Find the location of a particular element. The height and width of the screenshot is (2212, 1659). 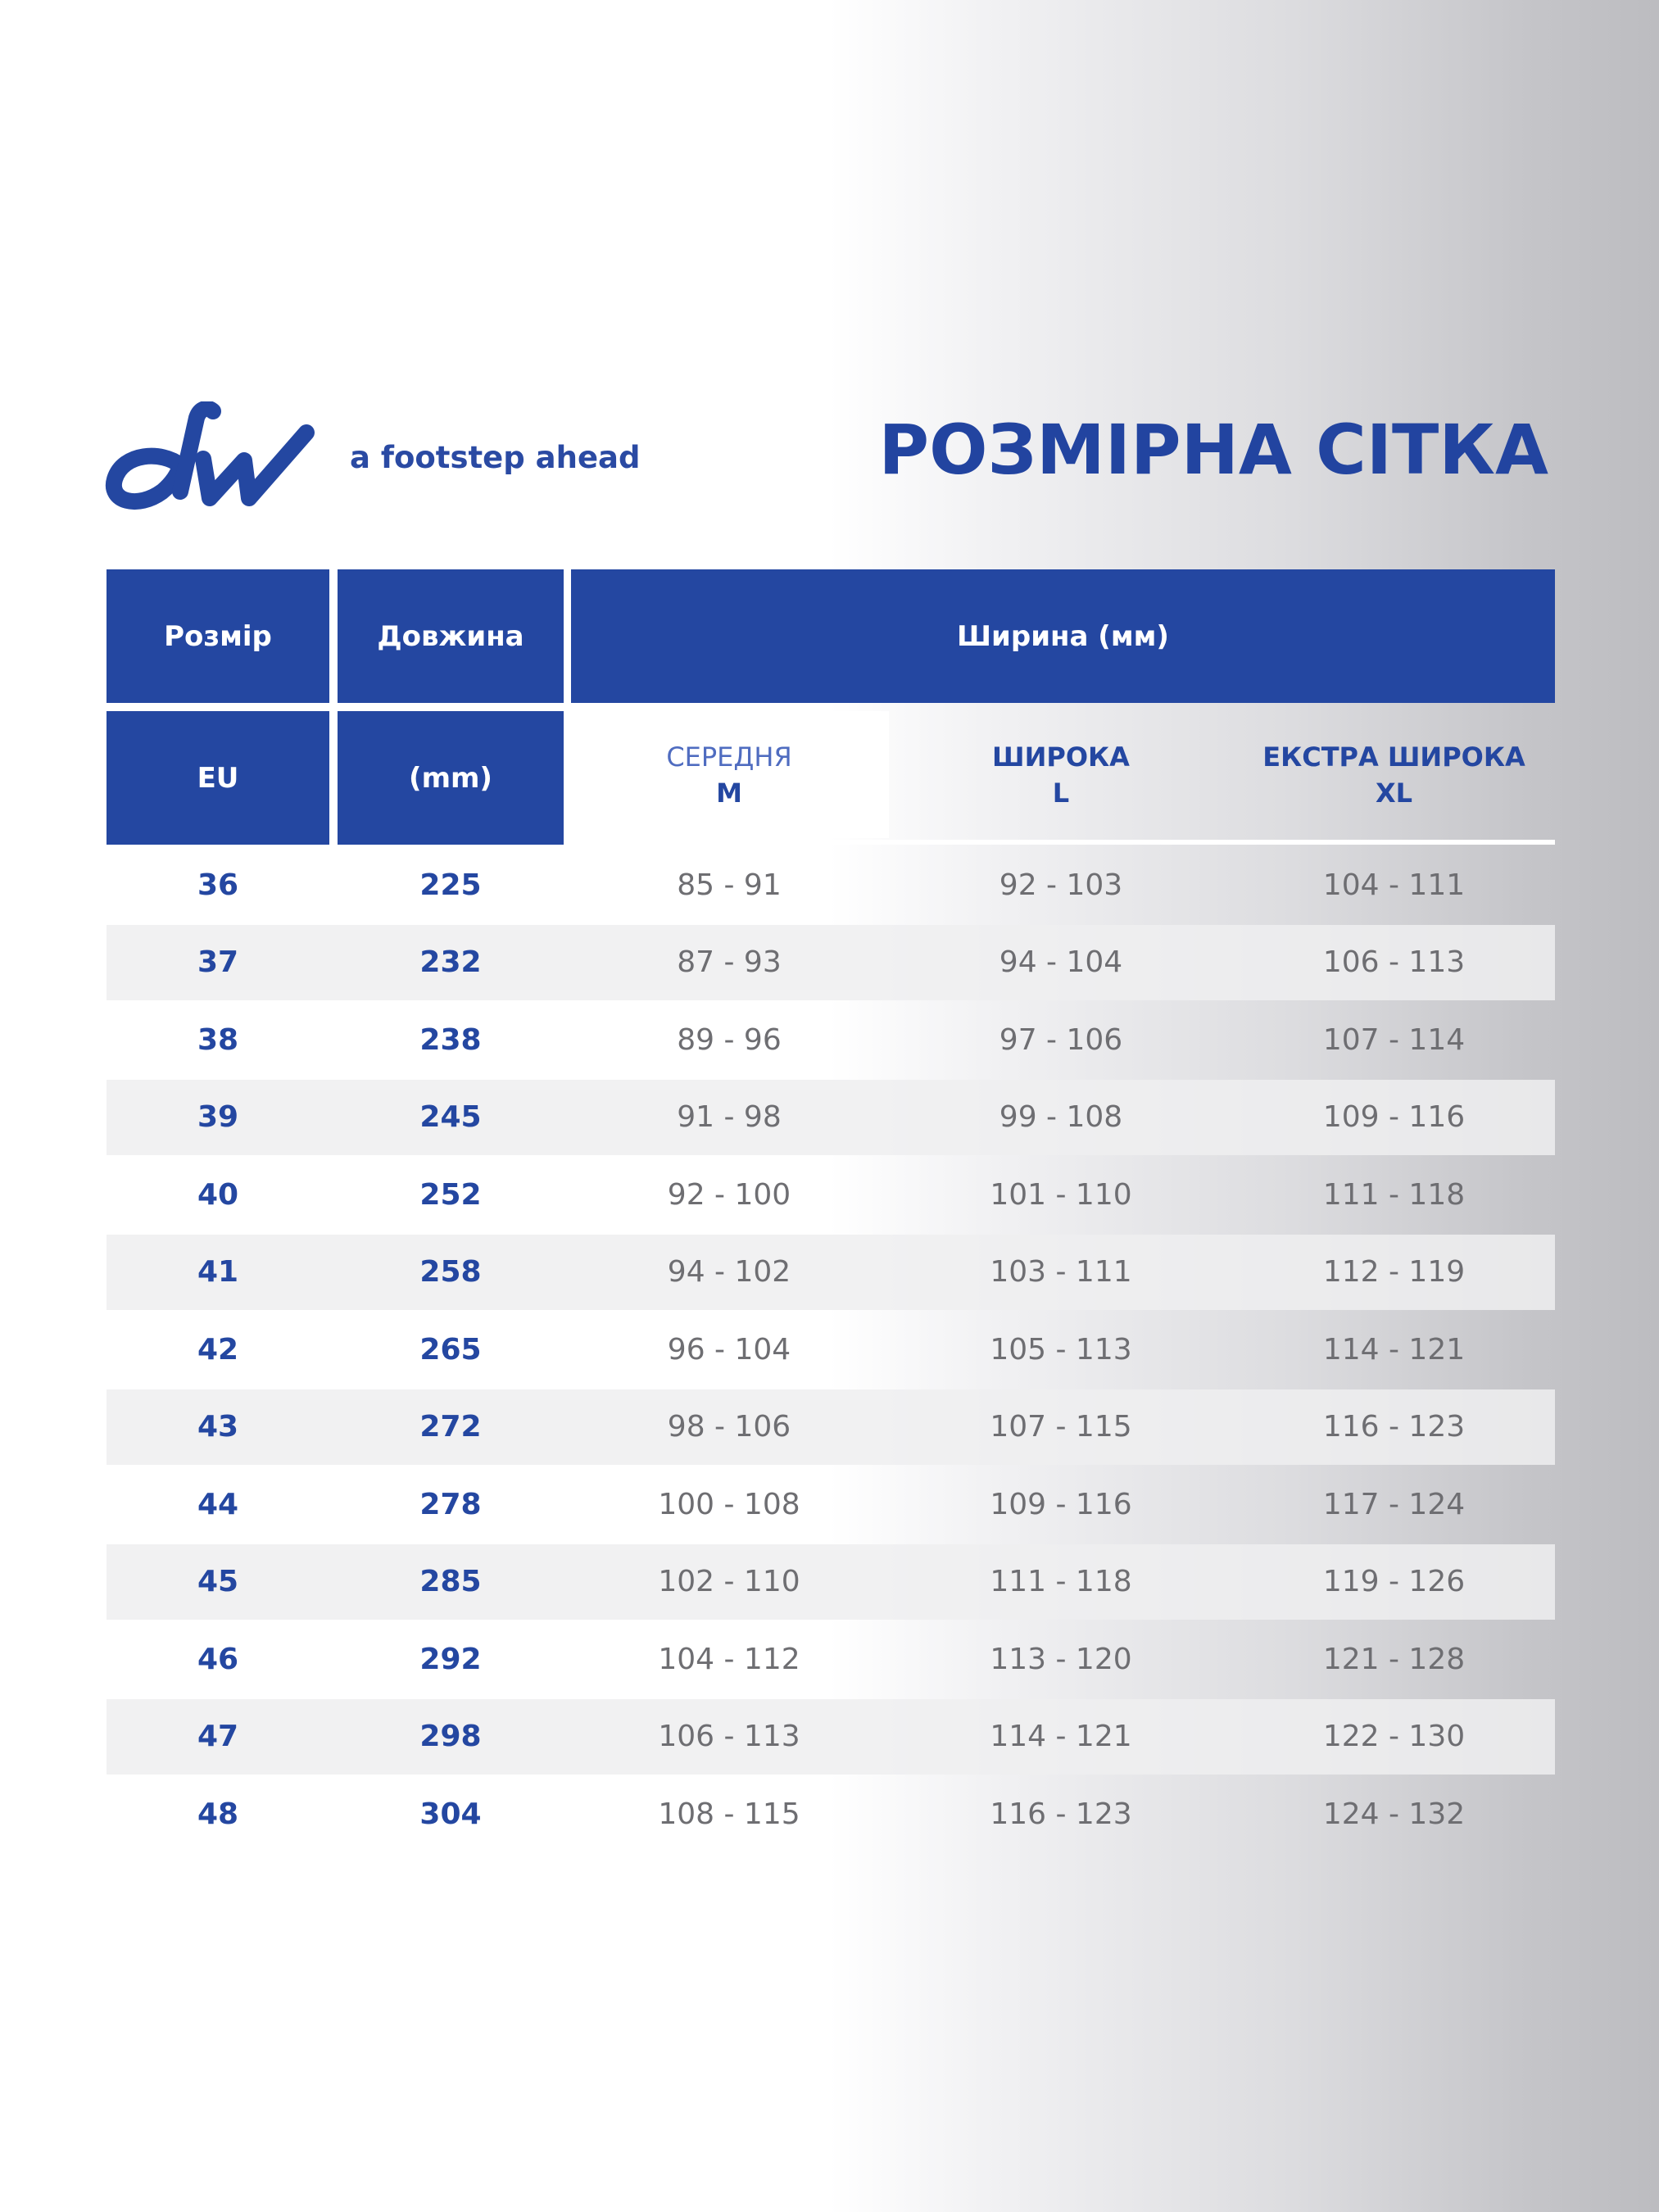

size-unit-label: EU is located at coordinates (218, 778).